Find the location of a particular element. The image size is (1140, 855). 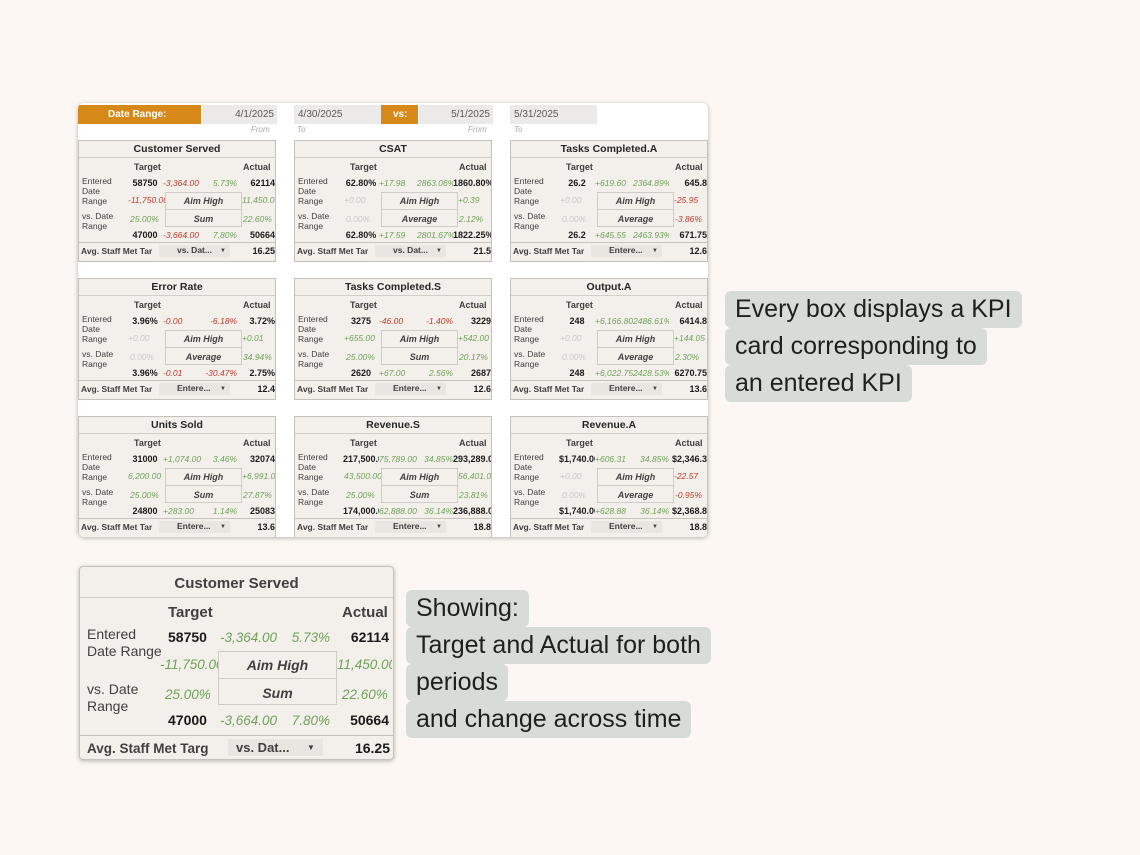

date-range-label: Date Range: is located at coordinates (139, 114).